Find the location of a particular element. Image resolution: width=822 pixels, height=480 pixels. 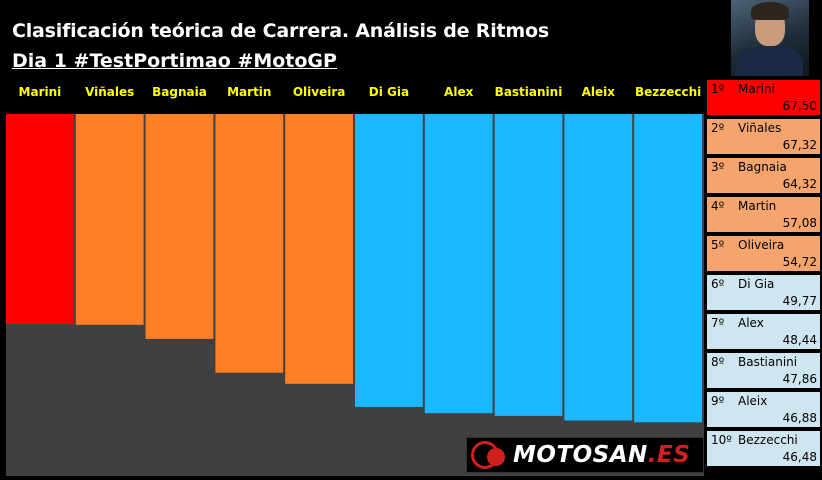

ranking-position: 8º is located at coordinates (718, 362).